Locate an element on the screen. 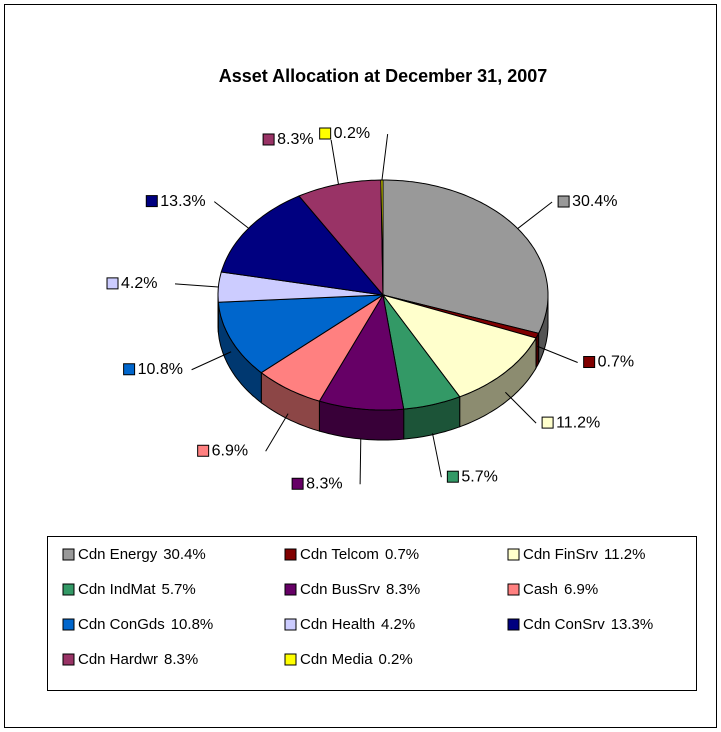 This screenshot has width=721, height=732. legend-value: 10.8% is located at coordinates (192, 624).